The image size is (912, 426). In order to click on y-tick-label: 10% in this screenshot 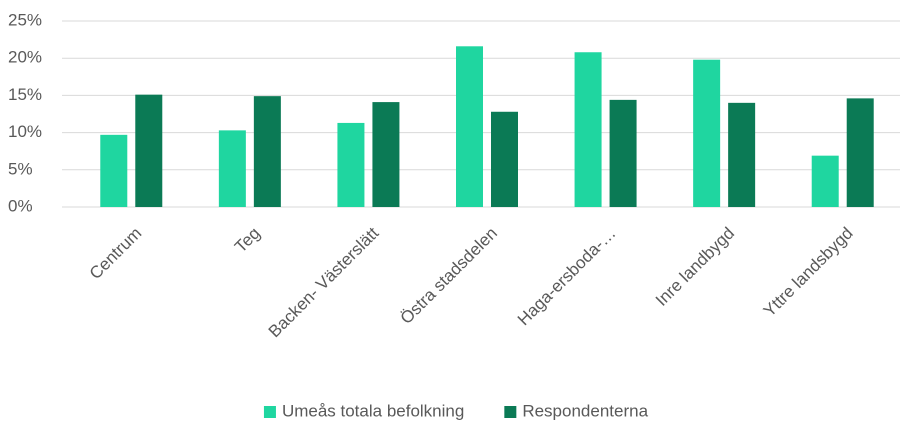, I will do `click(25, 131)`.